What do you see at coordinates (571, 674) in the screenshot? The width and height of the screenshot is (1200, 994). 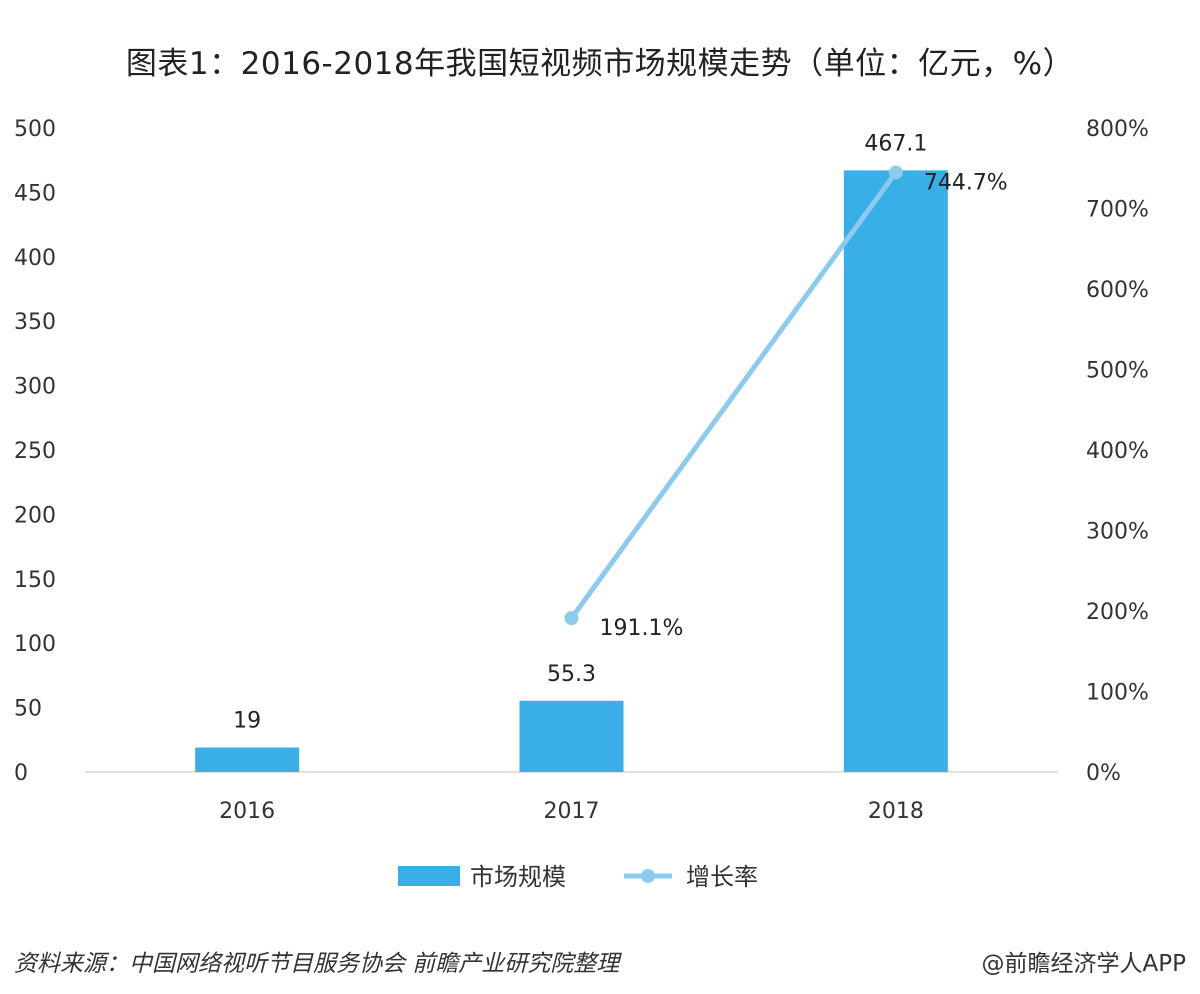 I see `bar-label-2017: 55.3` at bounding box center [571, 674].